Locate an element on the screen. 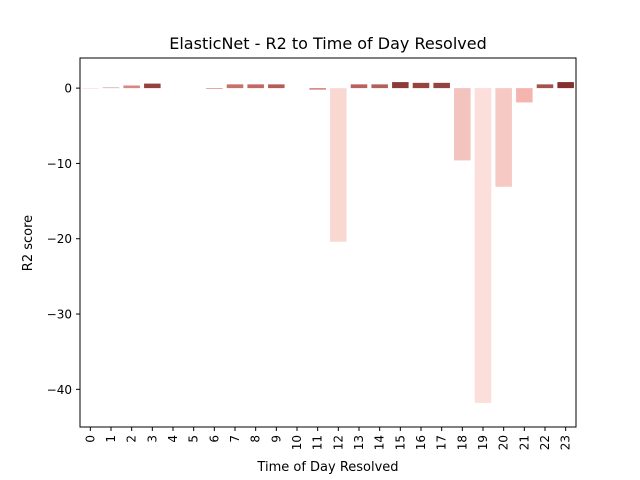  x-tick-label-13: 13 is located at coordinates (359, 442).